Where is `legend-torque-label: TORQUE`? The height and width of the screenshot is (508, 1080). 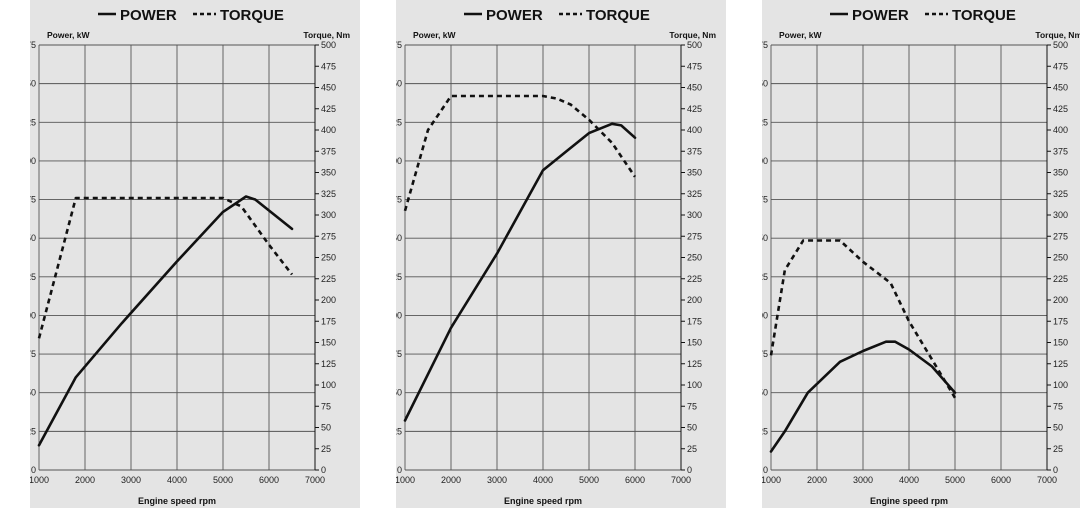 legend-torque-label: TORQUE is located at coordinates (618, 15).